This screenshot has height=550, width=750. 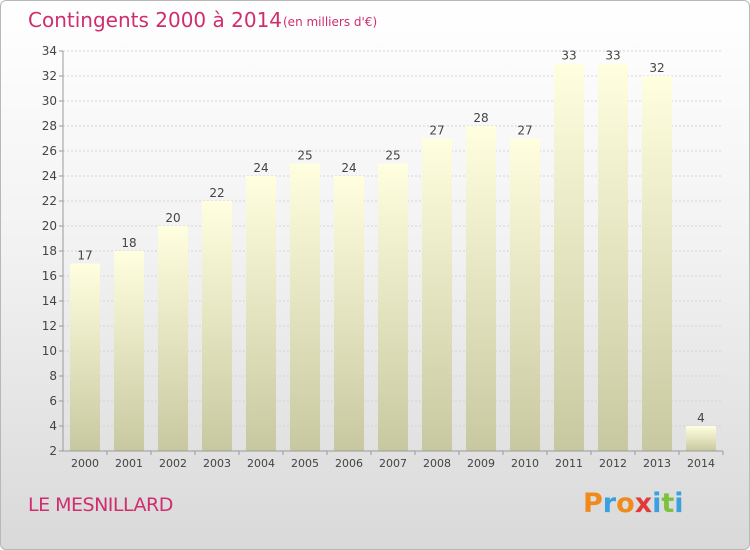 I want to click on logo-letter: o, so click(x=625, y=503).